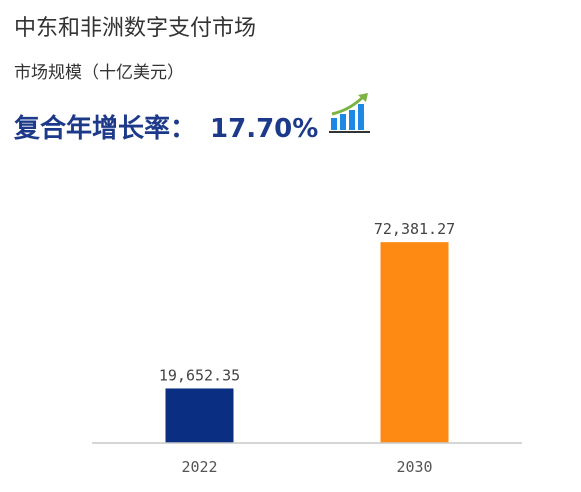 The width and height of the screenshot is (581, 492). I want to click on data-label-2022: 19,652.35, so click(199, 375).